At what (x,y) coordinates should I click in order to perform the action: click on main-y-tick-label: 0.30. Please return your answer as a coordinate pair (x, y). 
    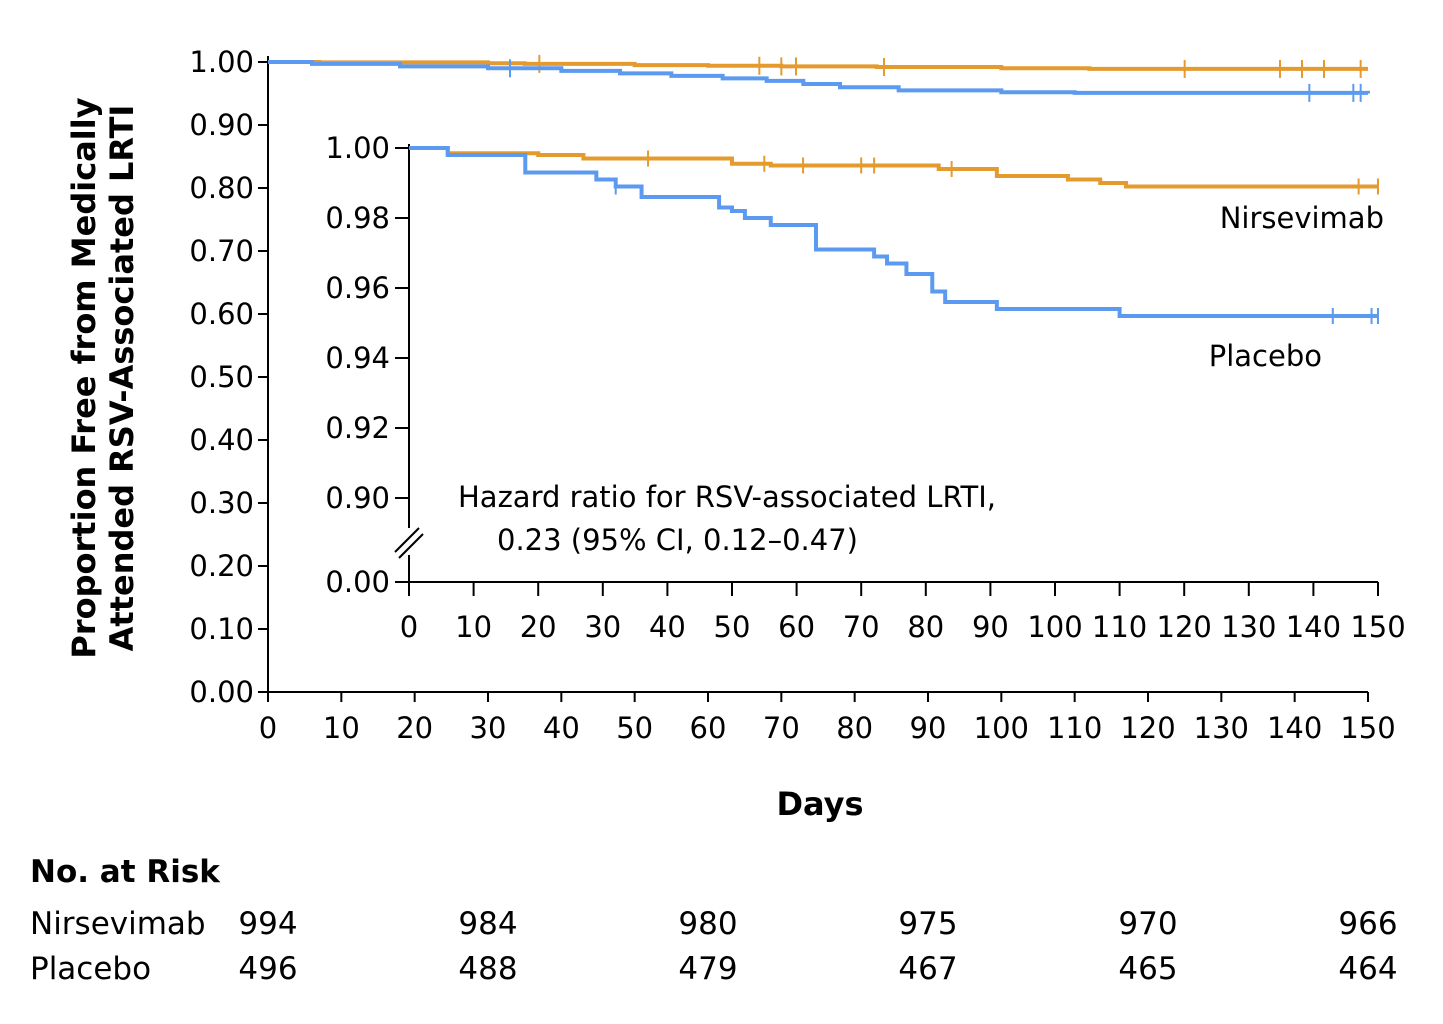
    Looking at the image, I should click on (221, 503).